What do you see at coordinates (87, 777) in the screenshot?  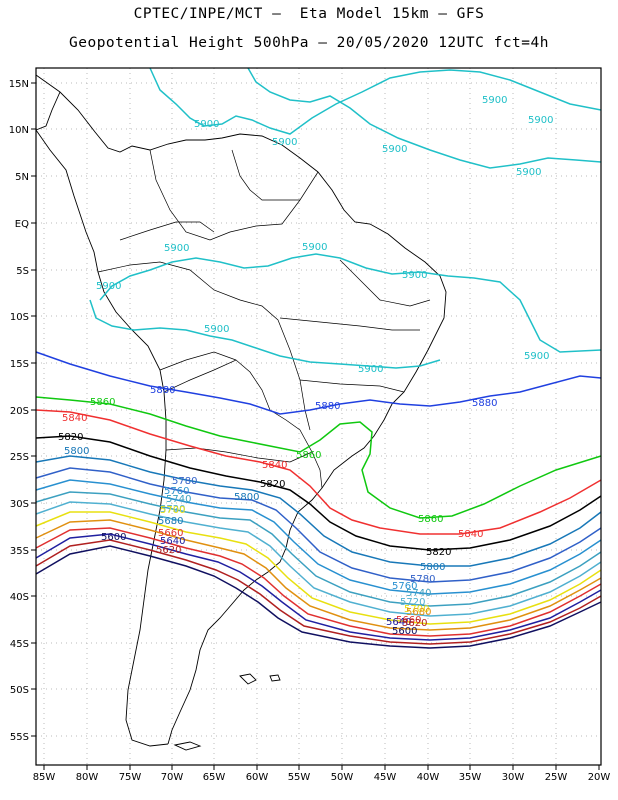 I see `lon-tick-label: 80W` at bounding box center [87, 777].